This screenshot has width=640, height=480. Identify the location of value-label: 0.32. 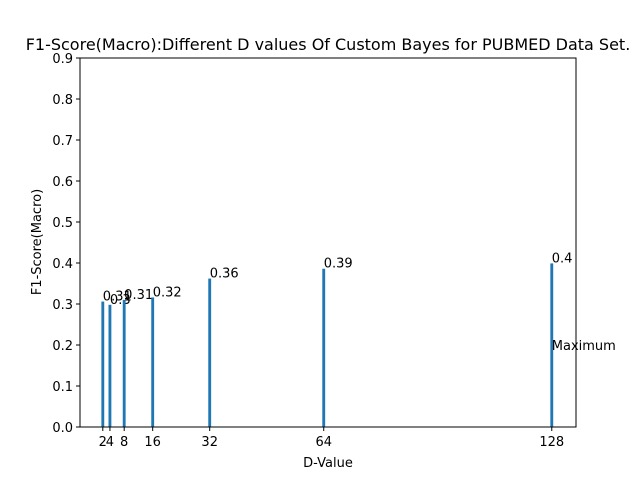
(167, 292).